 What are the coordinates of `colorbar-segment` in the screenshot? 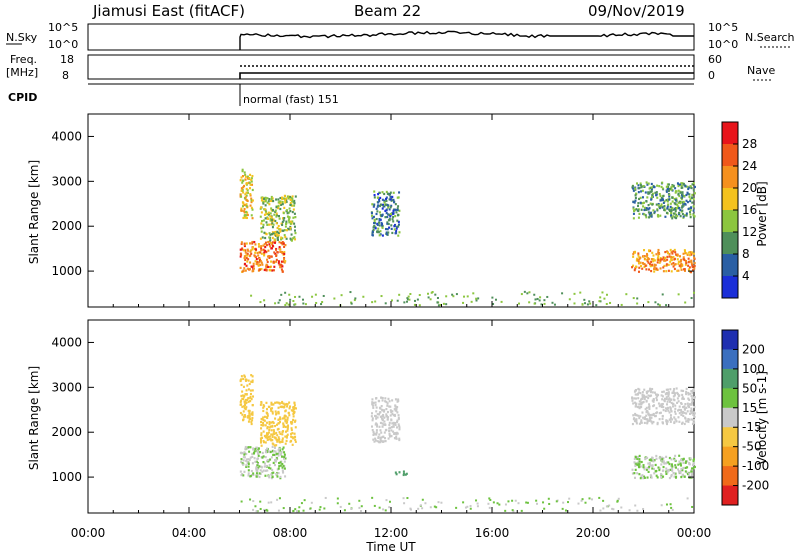 It's located at (730, 495).